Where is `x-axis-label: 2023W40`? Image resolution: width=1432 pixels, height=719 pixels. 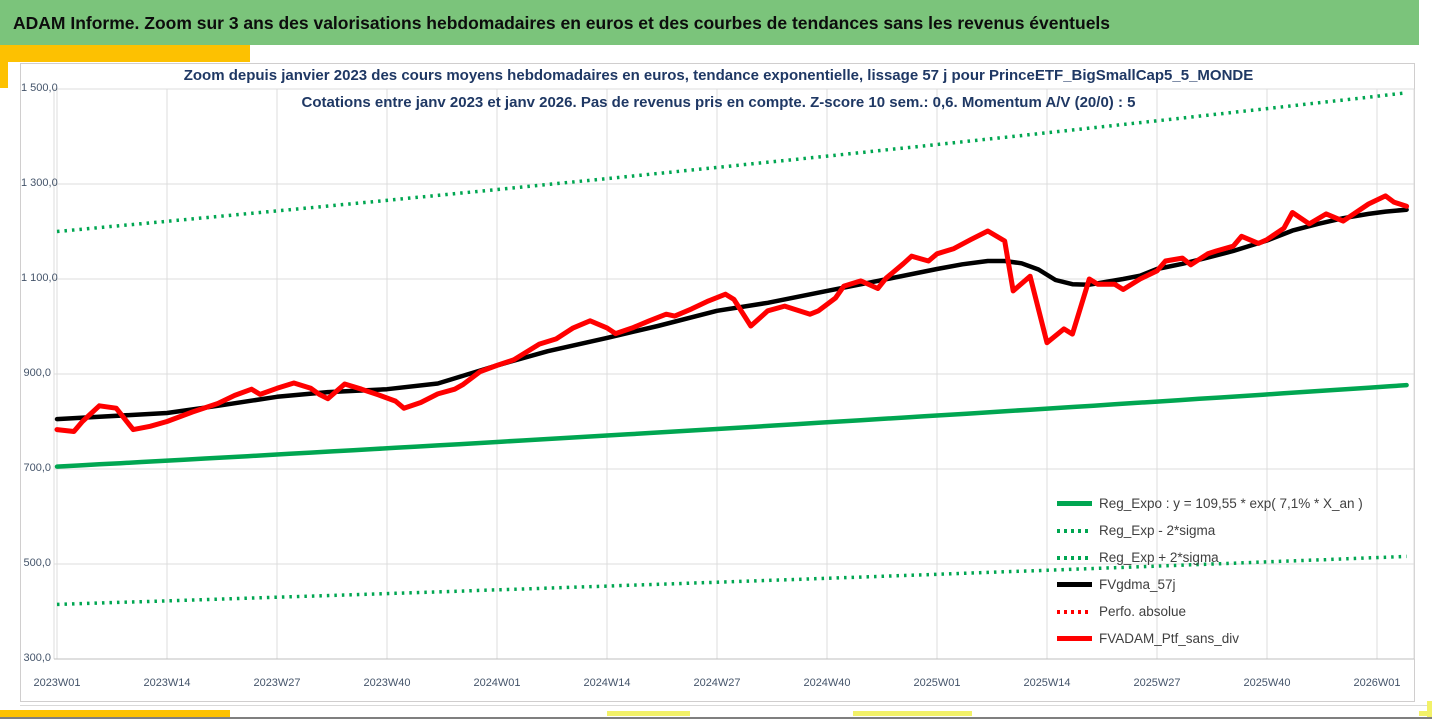
x-axis-label: 2023W40 is located at coordinates (387, 683).